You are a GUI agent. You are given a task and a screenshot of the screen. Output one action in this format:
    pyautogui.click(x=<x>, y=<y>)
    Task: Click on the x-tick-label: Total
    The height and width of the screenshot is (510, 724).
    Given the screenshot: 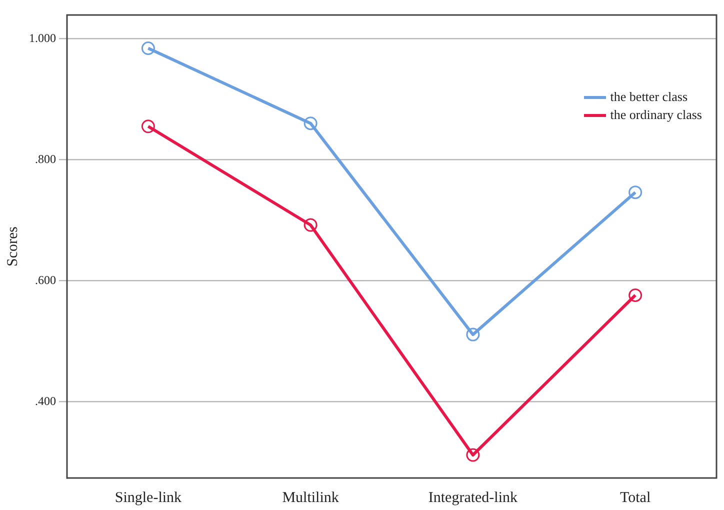 What is the action you would take?
    pyautogui.click(x=635, y=498)
    